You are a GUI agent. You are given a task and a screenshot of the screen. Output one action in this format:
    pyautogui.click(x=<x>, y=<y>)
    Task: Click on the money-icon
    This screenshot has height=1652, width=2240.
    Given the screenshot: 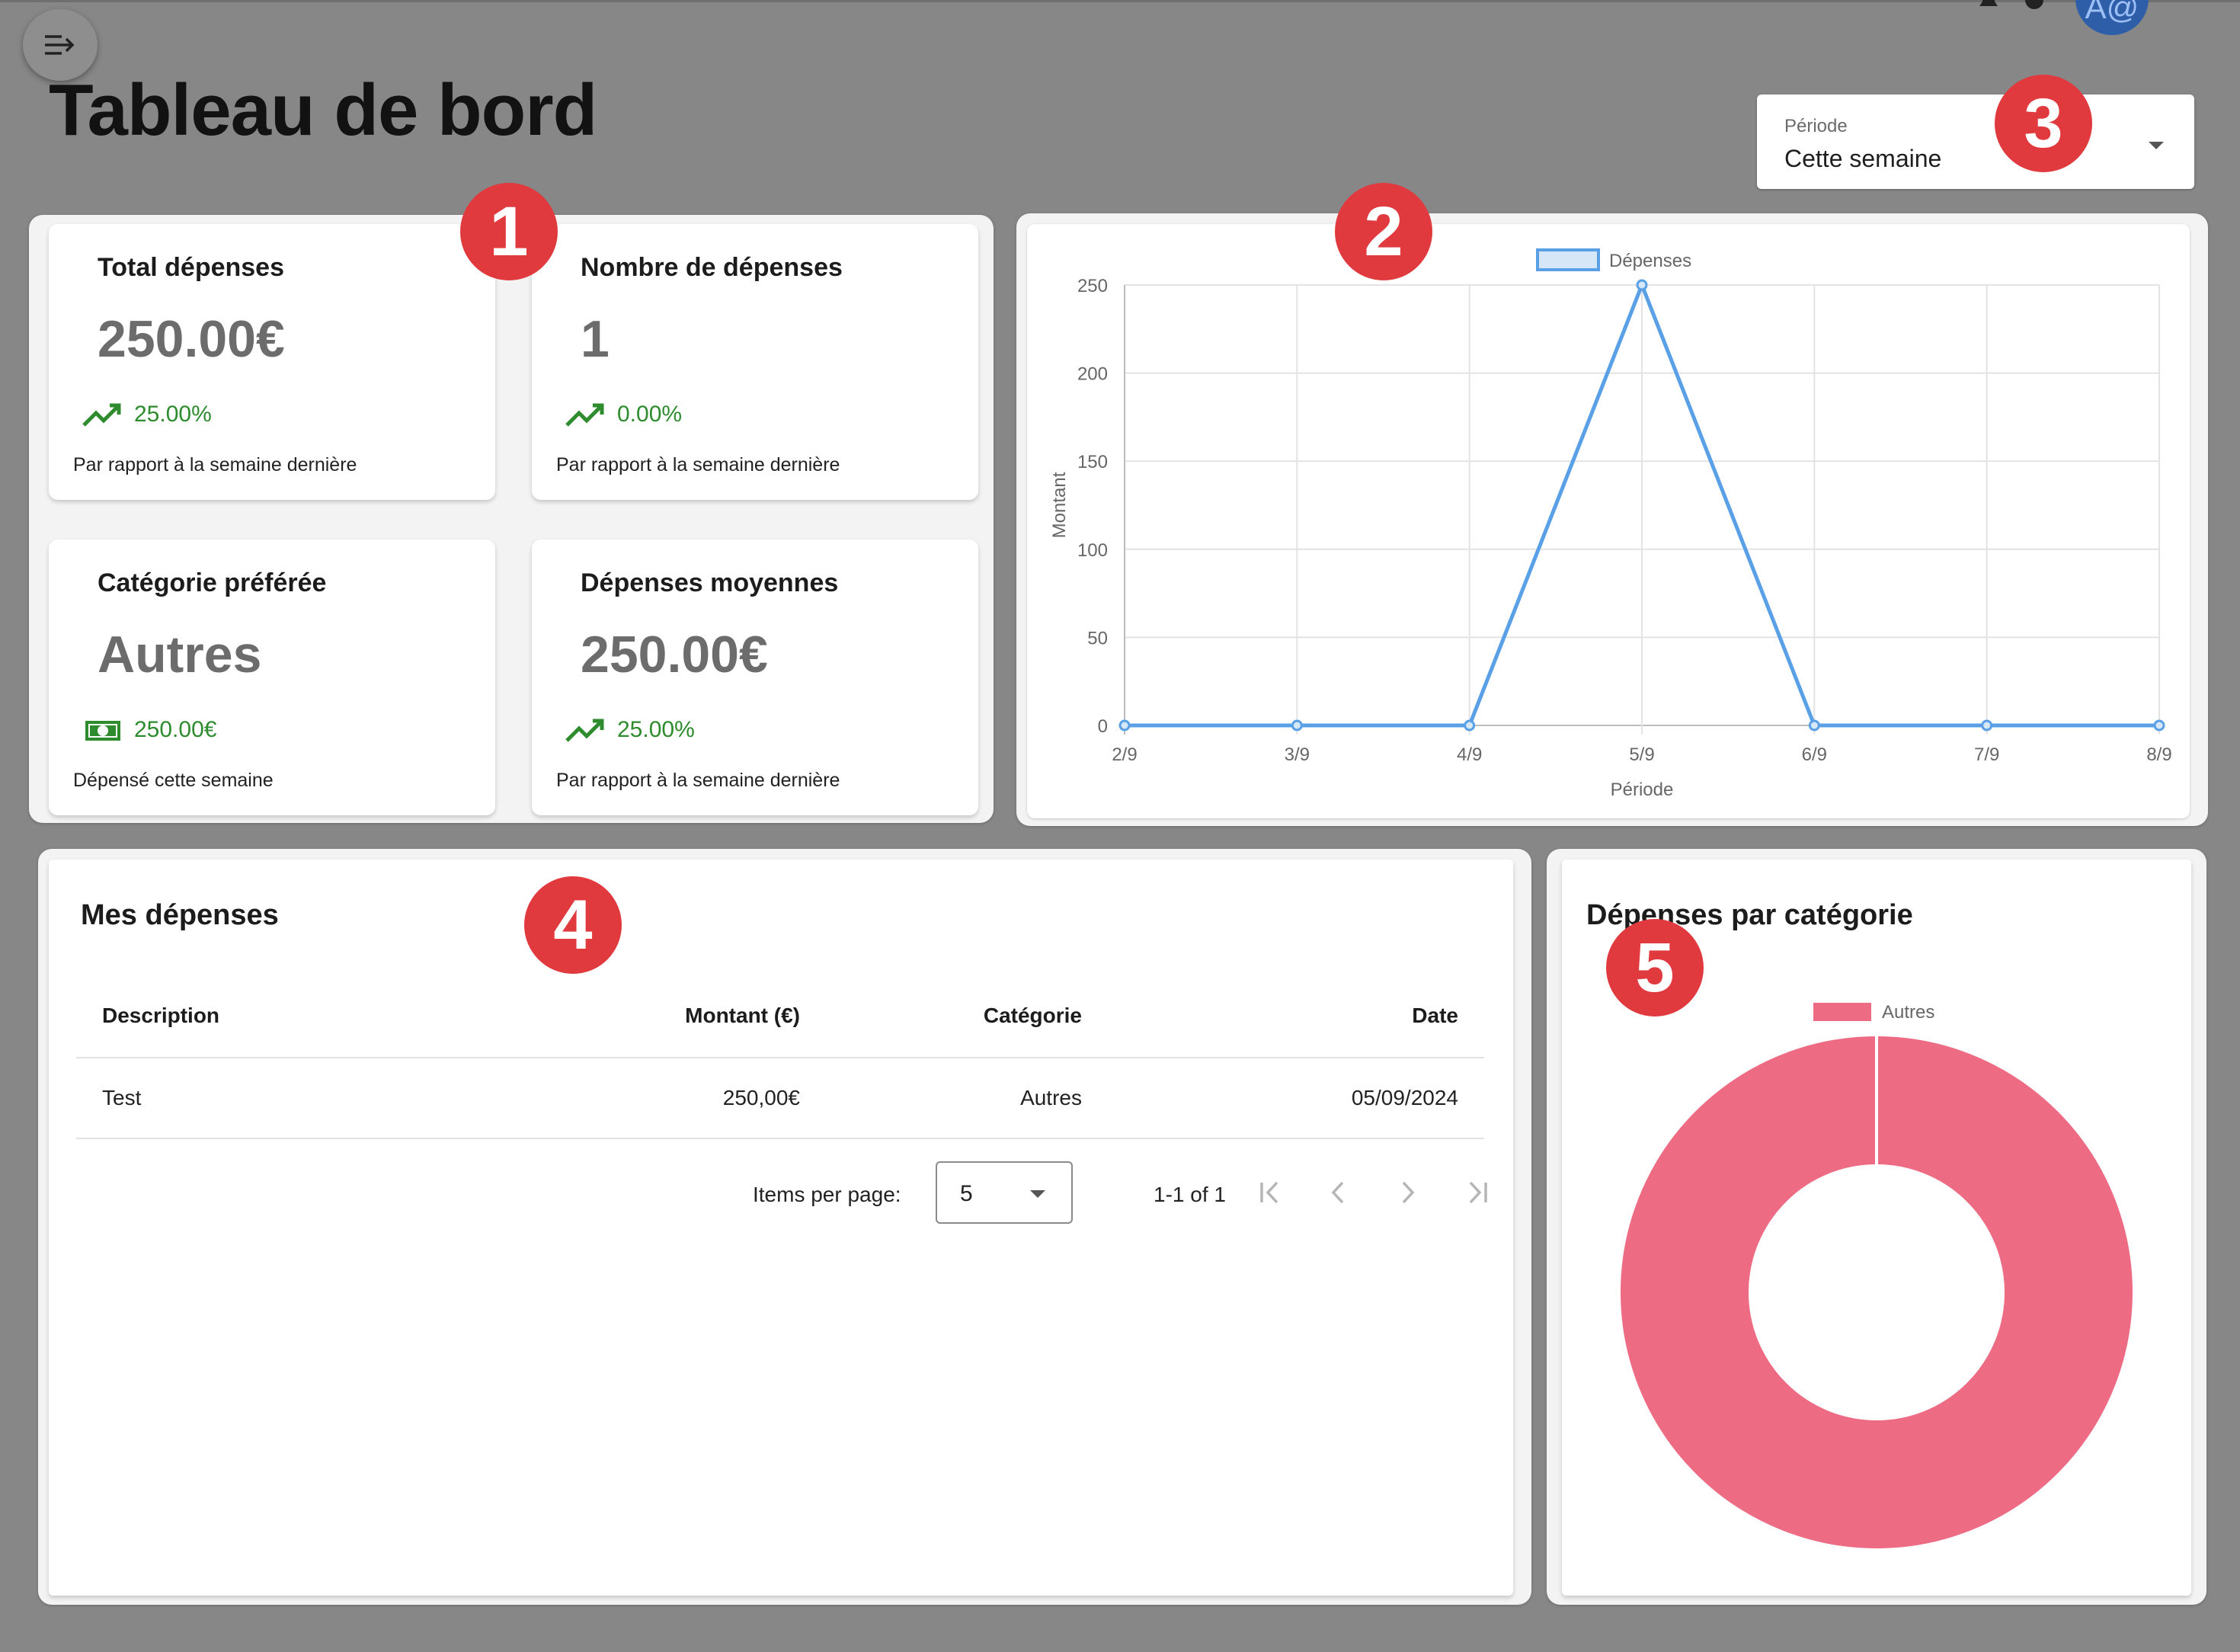 What is the action you would take?
    pyautogui.click(x=102, y=731)
    